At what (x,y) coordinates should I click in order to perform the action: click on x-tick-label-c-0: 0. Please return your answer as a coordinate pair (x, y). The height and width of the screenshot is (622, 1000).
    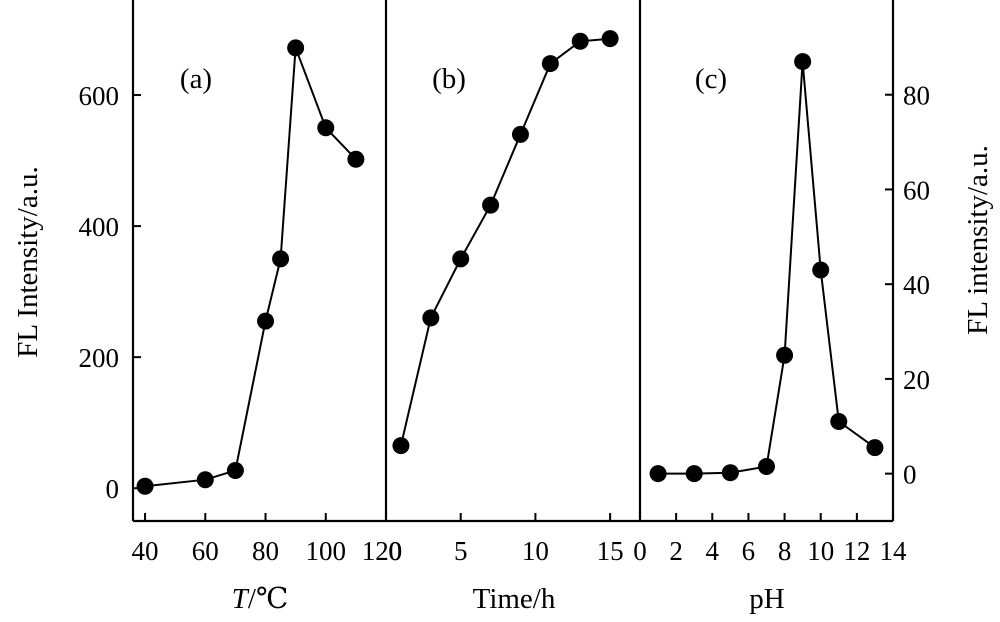
    Looking at the image, I should click on (640, 551).